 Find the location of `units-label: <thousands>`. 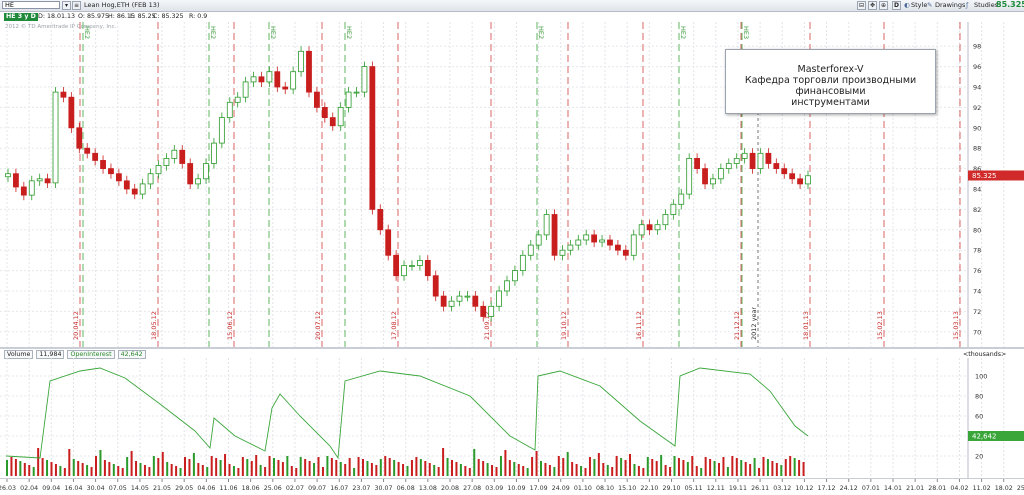

units-label: <thousands> is located at coordinates (985, 354).